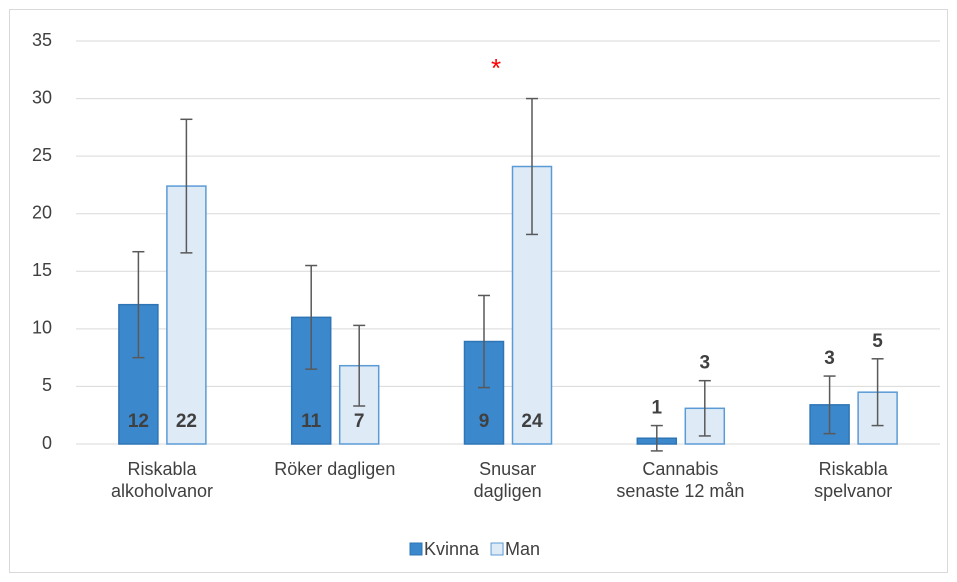  What do you see at coordinates (657, 408) in the screenshot?
I see `data-label: 1` at bounding box center [657, 408].